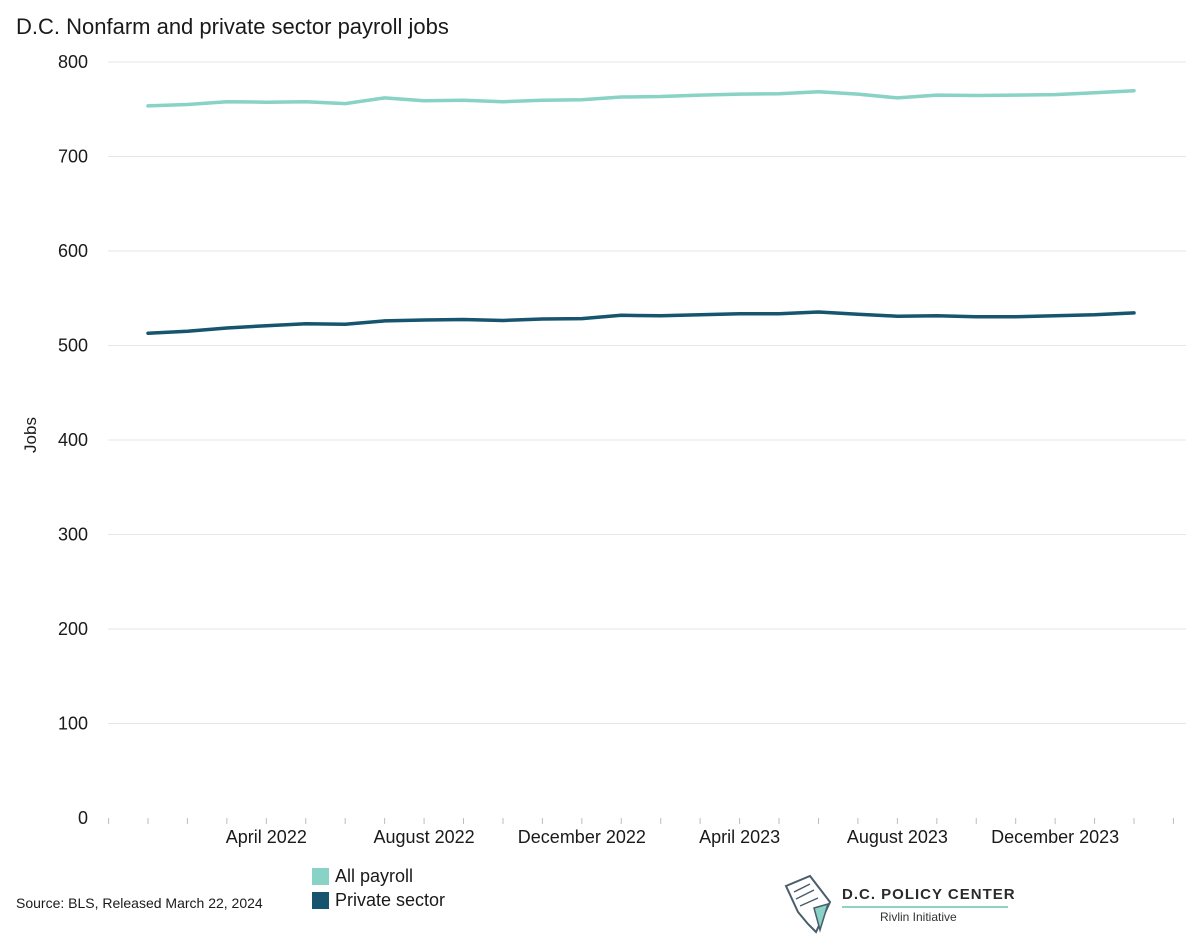 This screenshot has height=949, width=1200. What do you see at coordinates (641, 98) in the screenshot?
I see `series-line-all-payroll` at bounding box center [641, 98].